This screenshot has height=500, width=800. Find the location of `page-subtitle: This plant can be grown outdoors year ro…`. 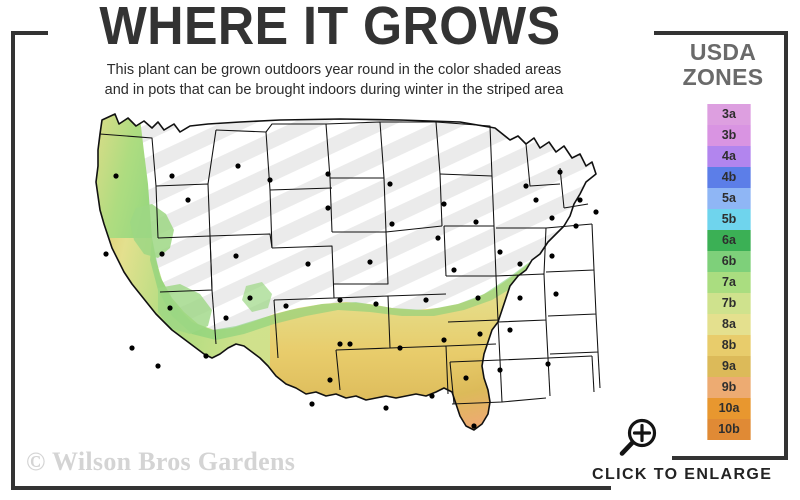

page-subtitle: This plant can be grown outdoors year ro… is located at coordinates (334, 80).